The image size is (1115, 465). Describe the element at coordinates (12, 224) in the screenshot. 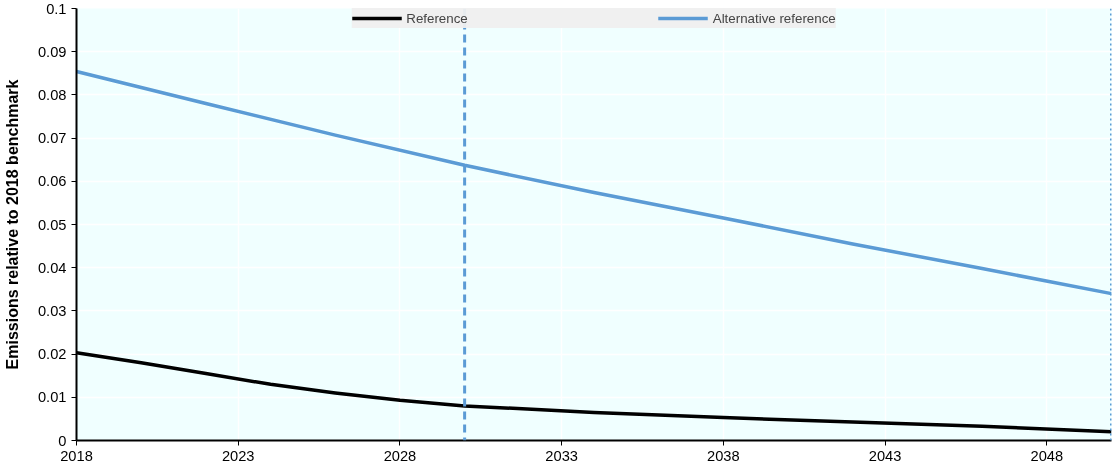

I see `y-axis-title: Emissions relative to 2018 benchmark` at that location.